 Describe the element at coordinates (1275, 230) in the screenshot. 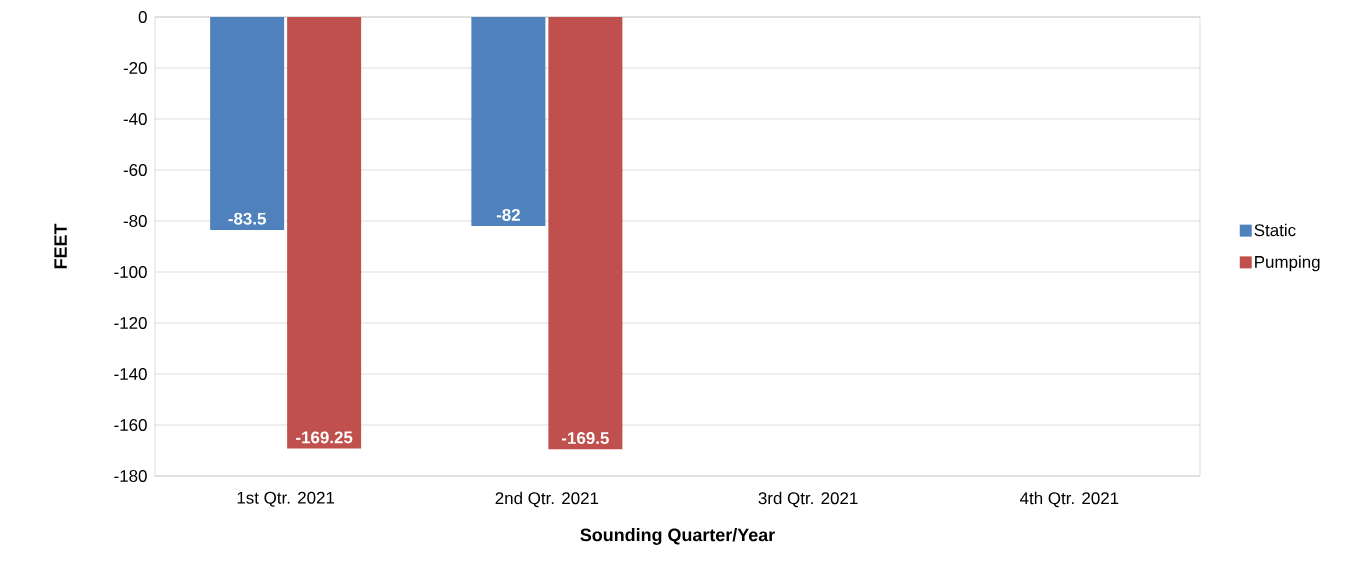

I see `legend-label: Static` at that location.